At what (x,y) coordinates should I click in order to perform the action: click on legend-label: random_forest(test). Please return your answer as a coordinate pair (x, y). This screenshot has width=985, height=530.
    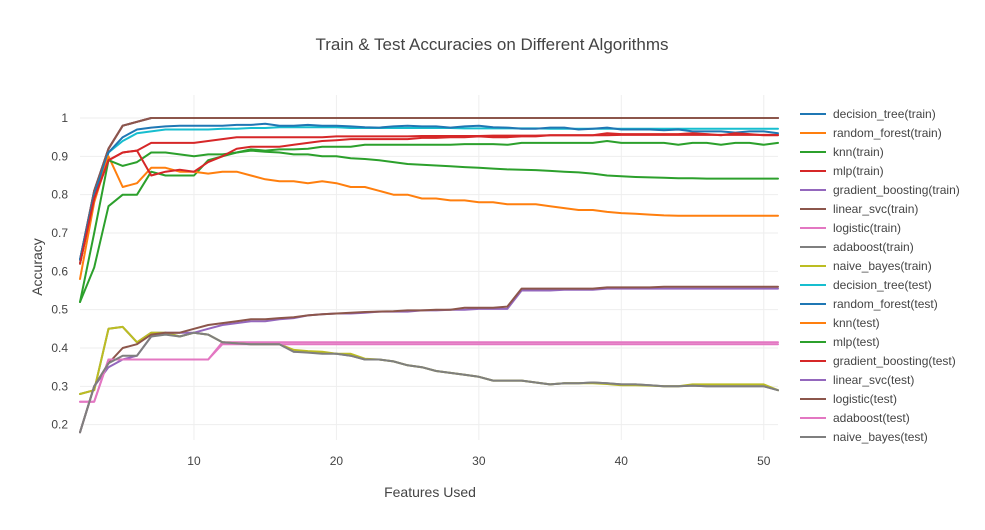
    Looking at the image, I should click on (885, 304).